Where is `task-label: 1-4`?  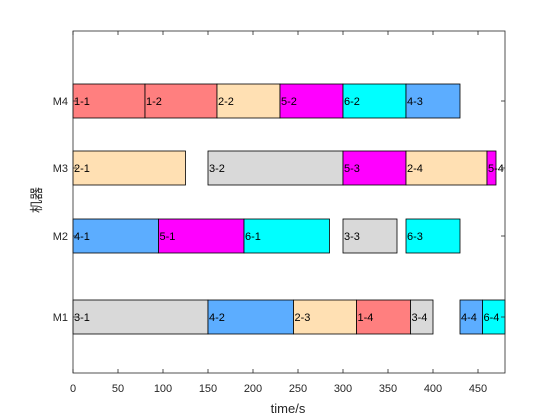
task-label: 1-4 is located at coordinates (366, 318).